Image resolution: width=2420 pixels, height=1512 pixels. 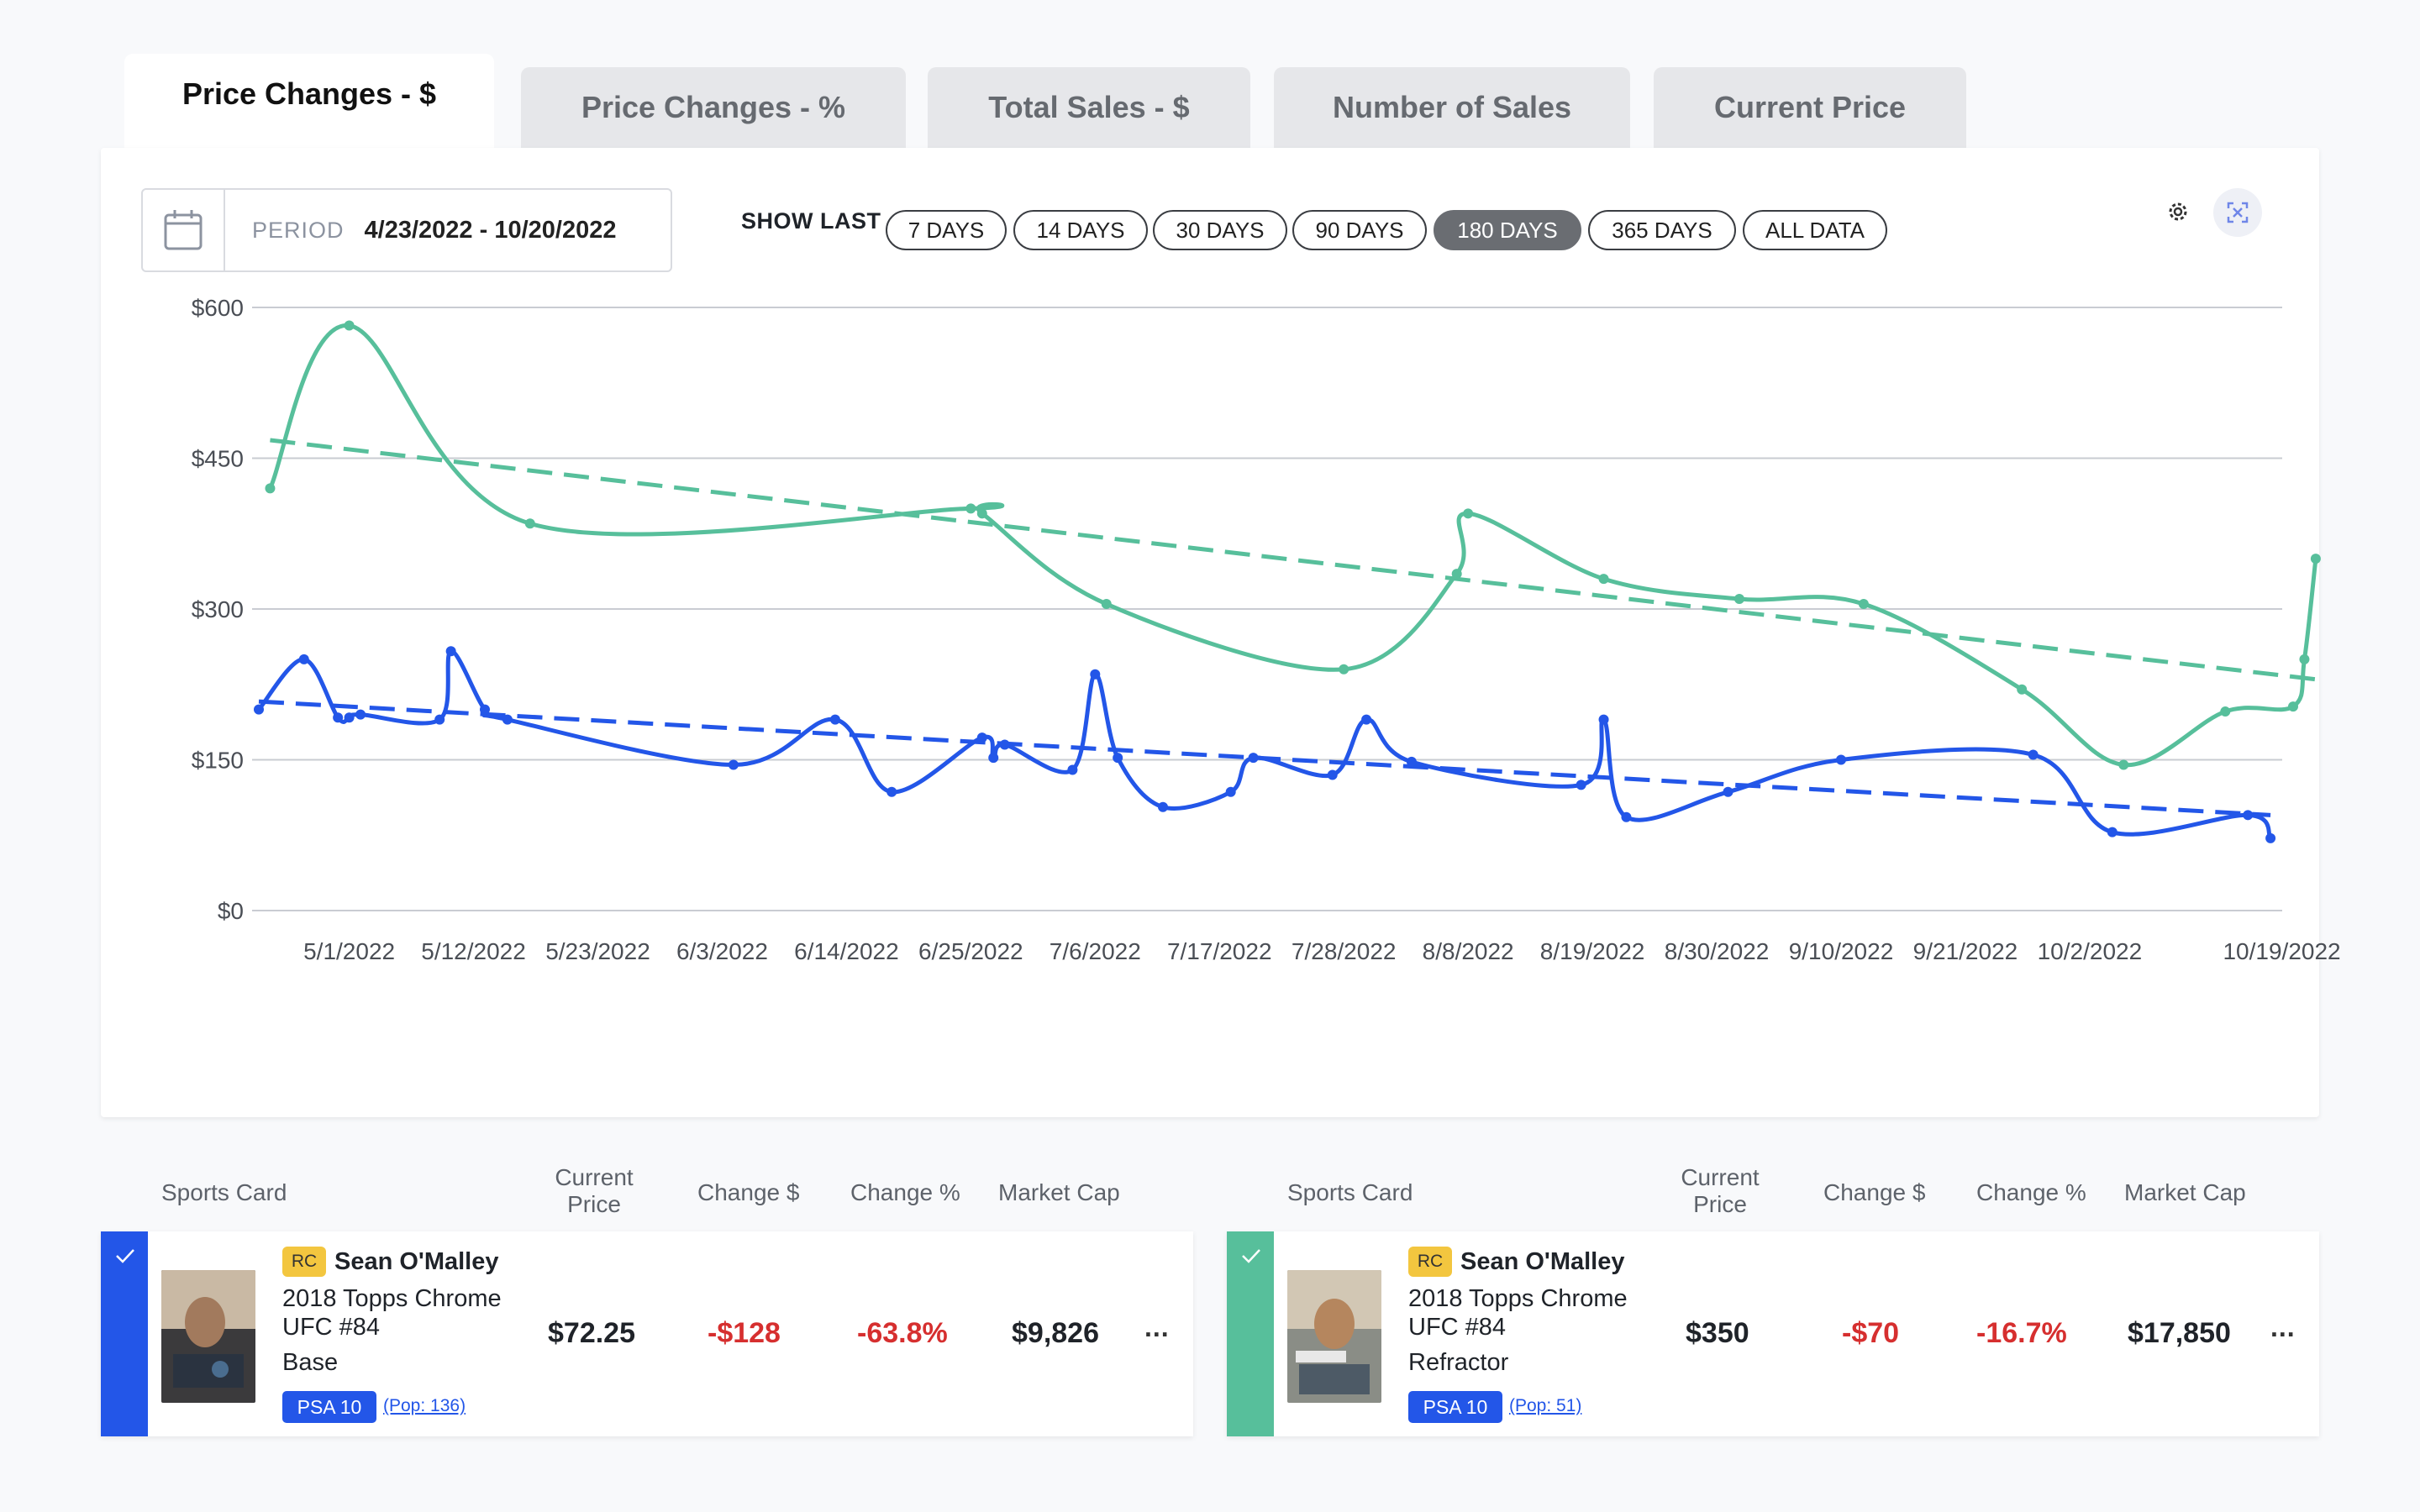 What do you see at coordinates (1055, 1333) in the screenshot?
I see `market-cap: $9,826` at bounding box center [1055, 1333].